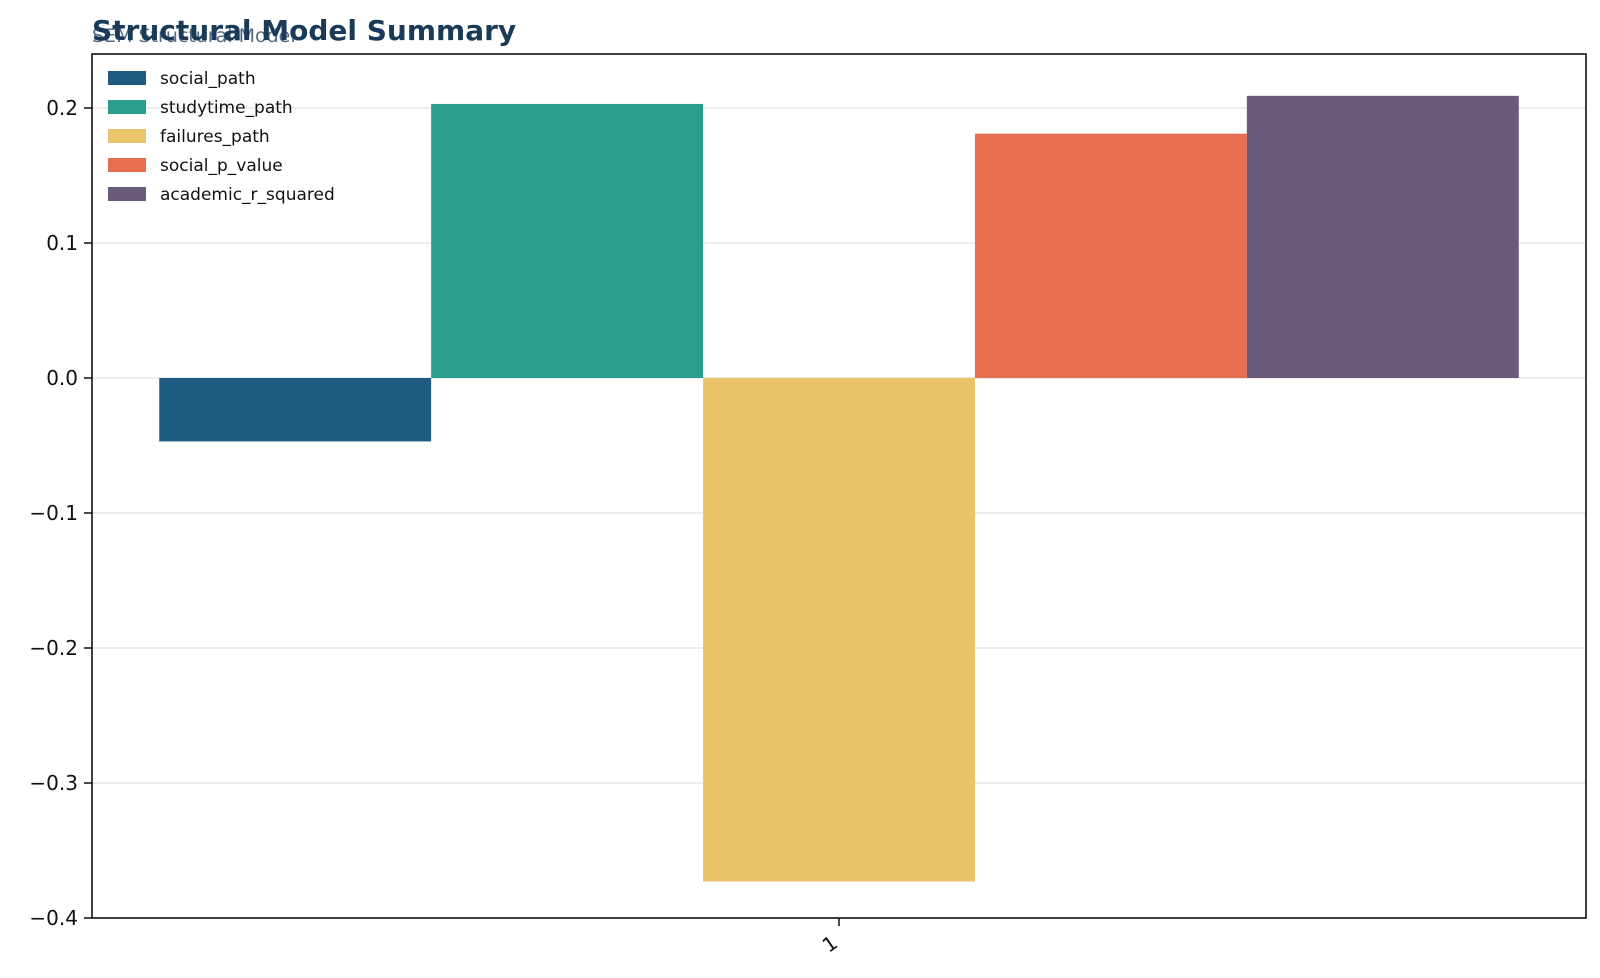 The height and width of the screenshot is (978, 1600). Describe the element at coordinates (62, 378) in the screenshot. I see `y-tick-label: 0.0` at that location.